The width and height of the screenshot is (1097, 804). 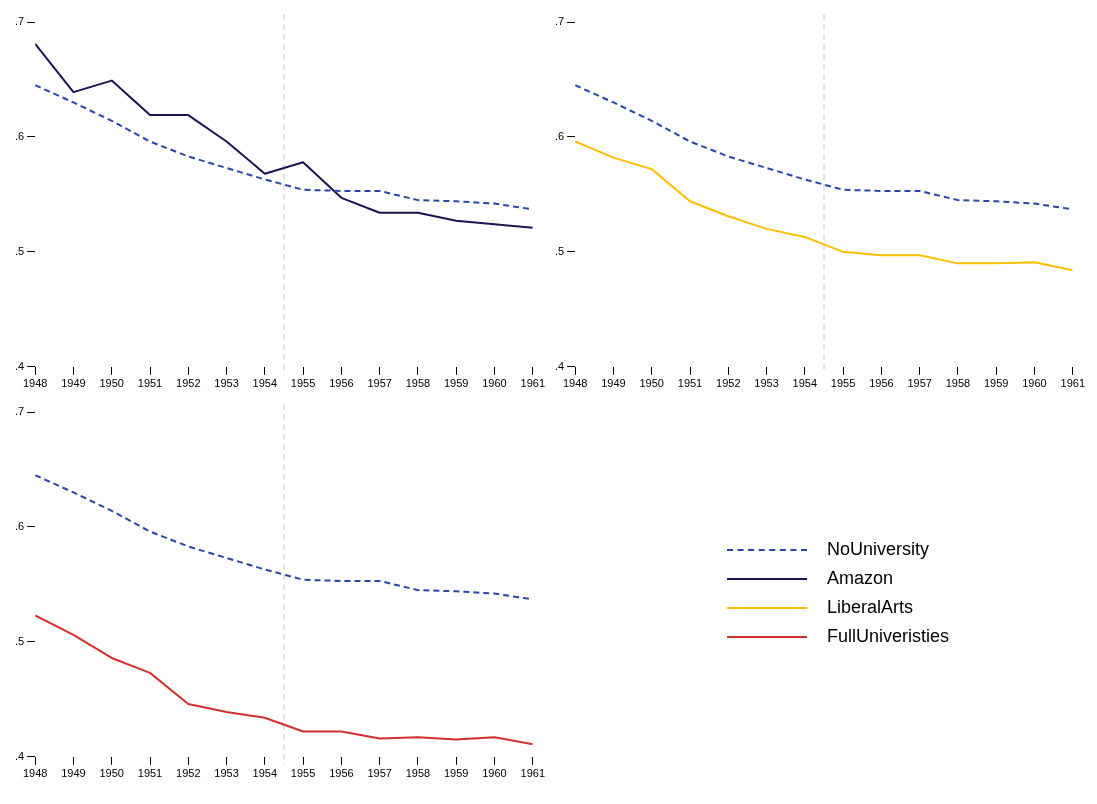 I want to click on legend-label: NoUniversity, so click(x=878, y=549).